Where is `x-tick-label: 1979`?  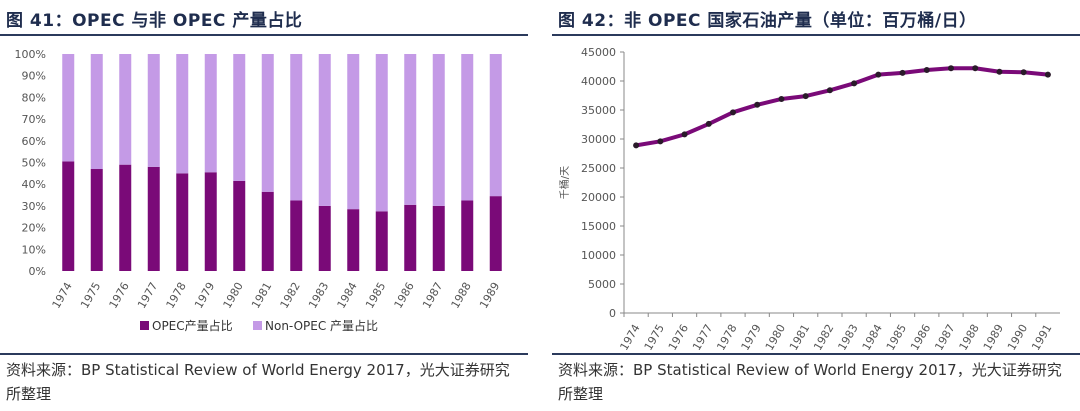
x-tick-label: 1979 is located at coordinates (204, 295).